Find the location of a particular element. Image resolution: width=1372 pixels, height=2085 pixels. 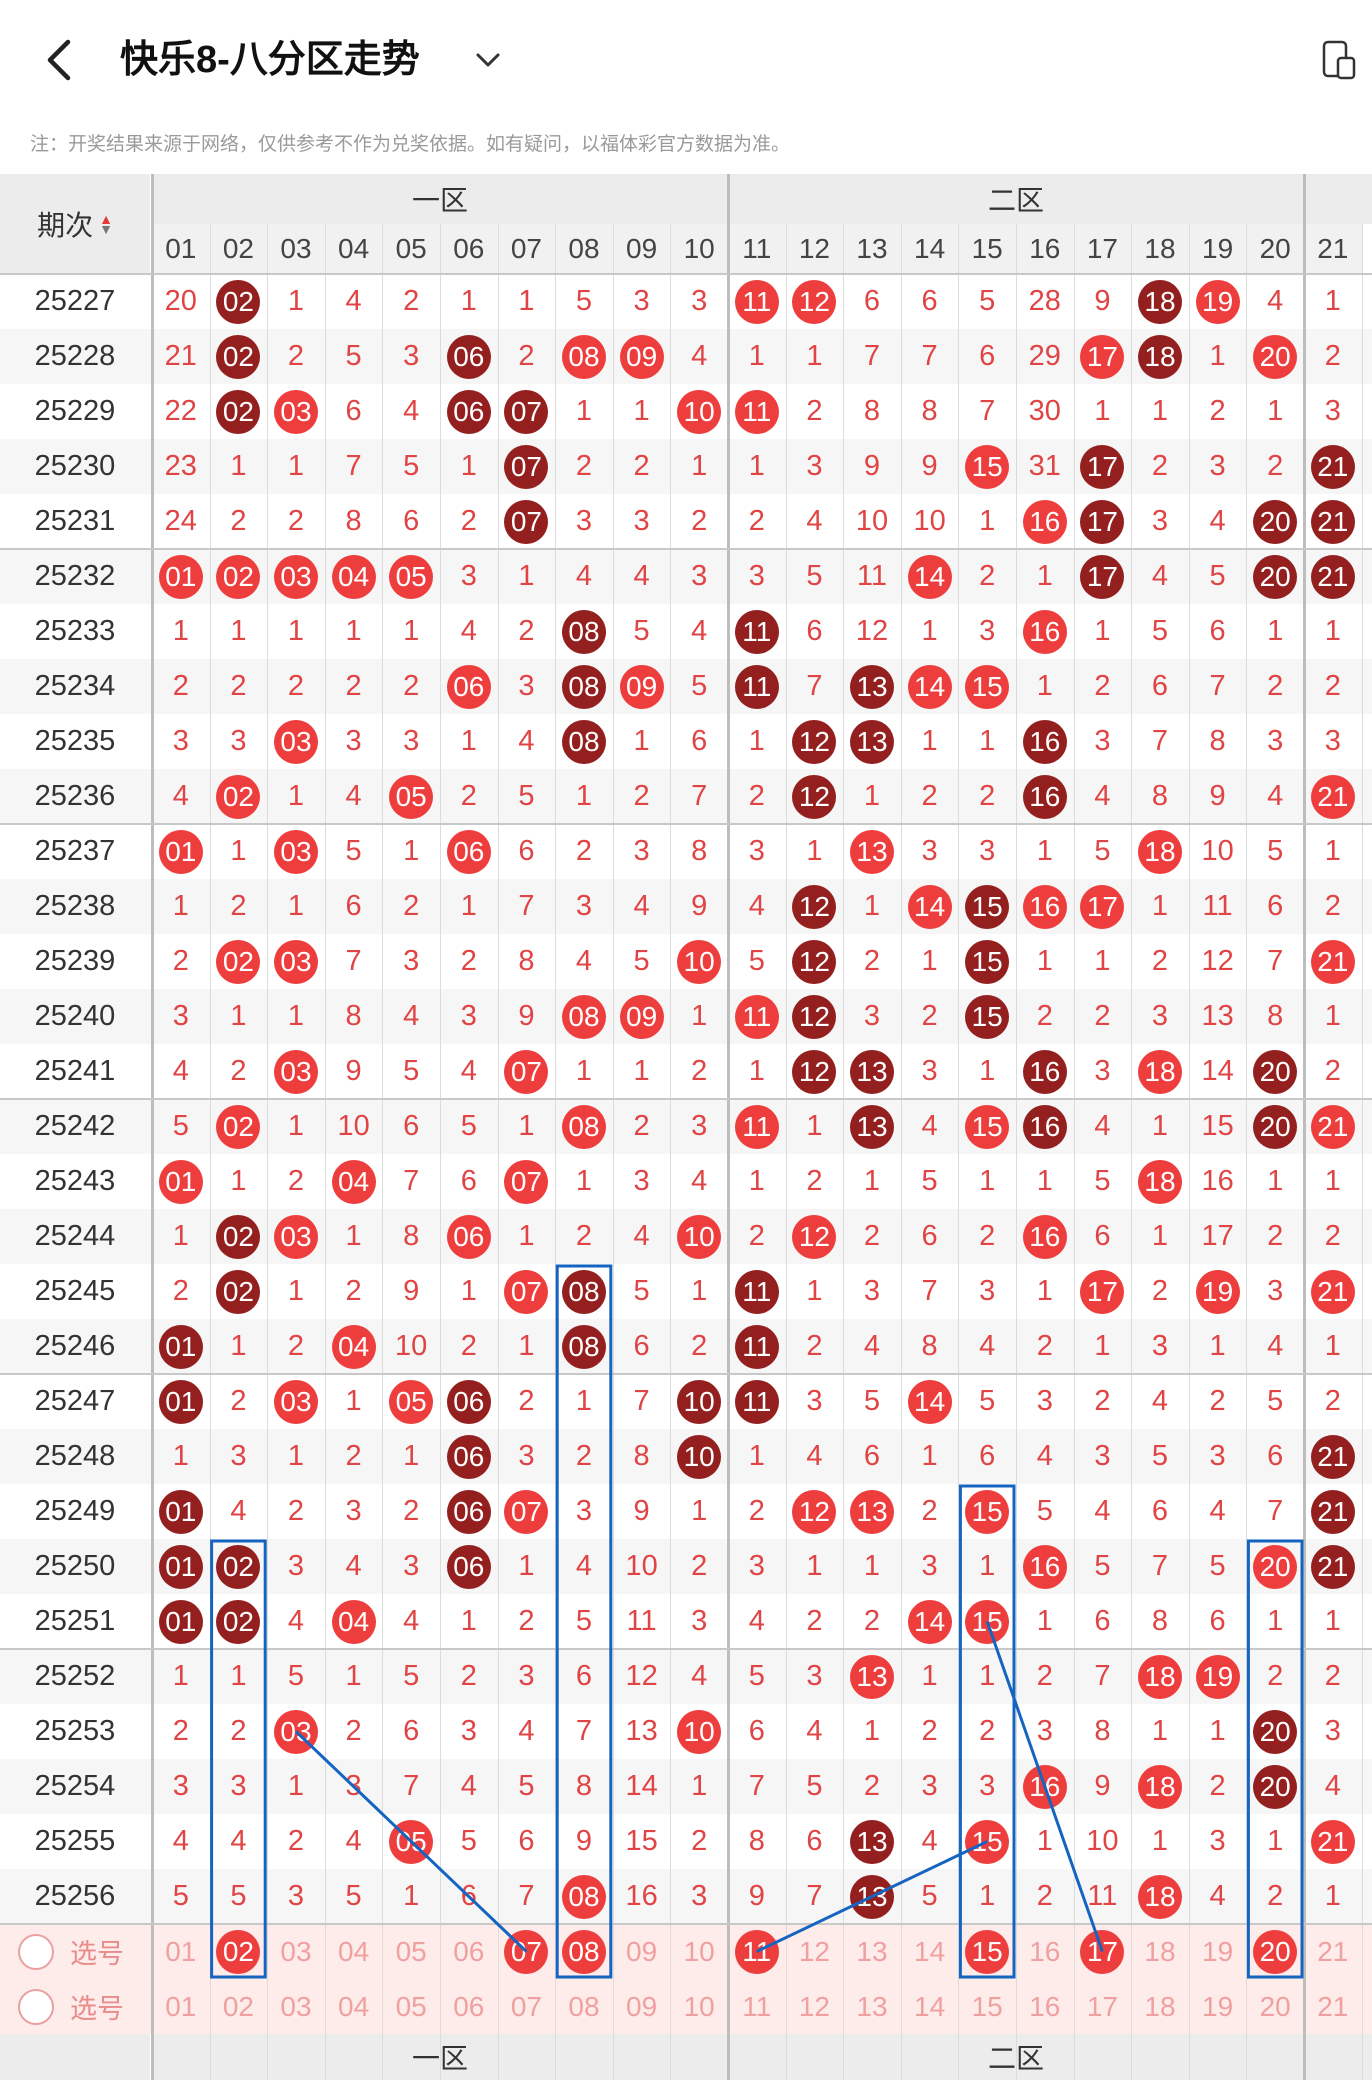

picked-number-ball: 20 is located at coordinates (1275, 1951).